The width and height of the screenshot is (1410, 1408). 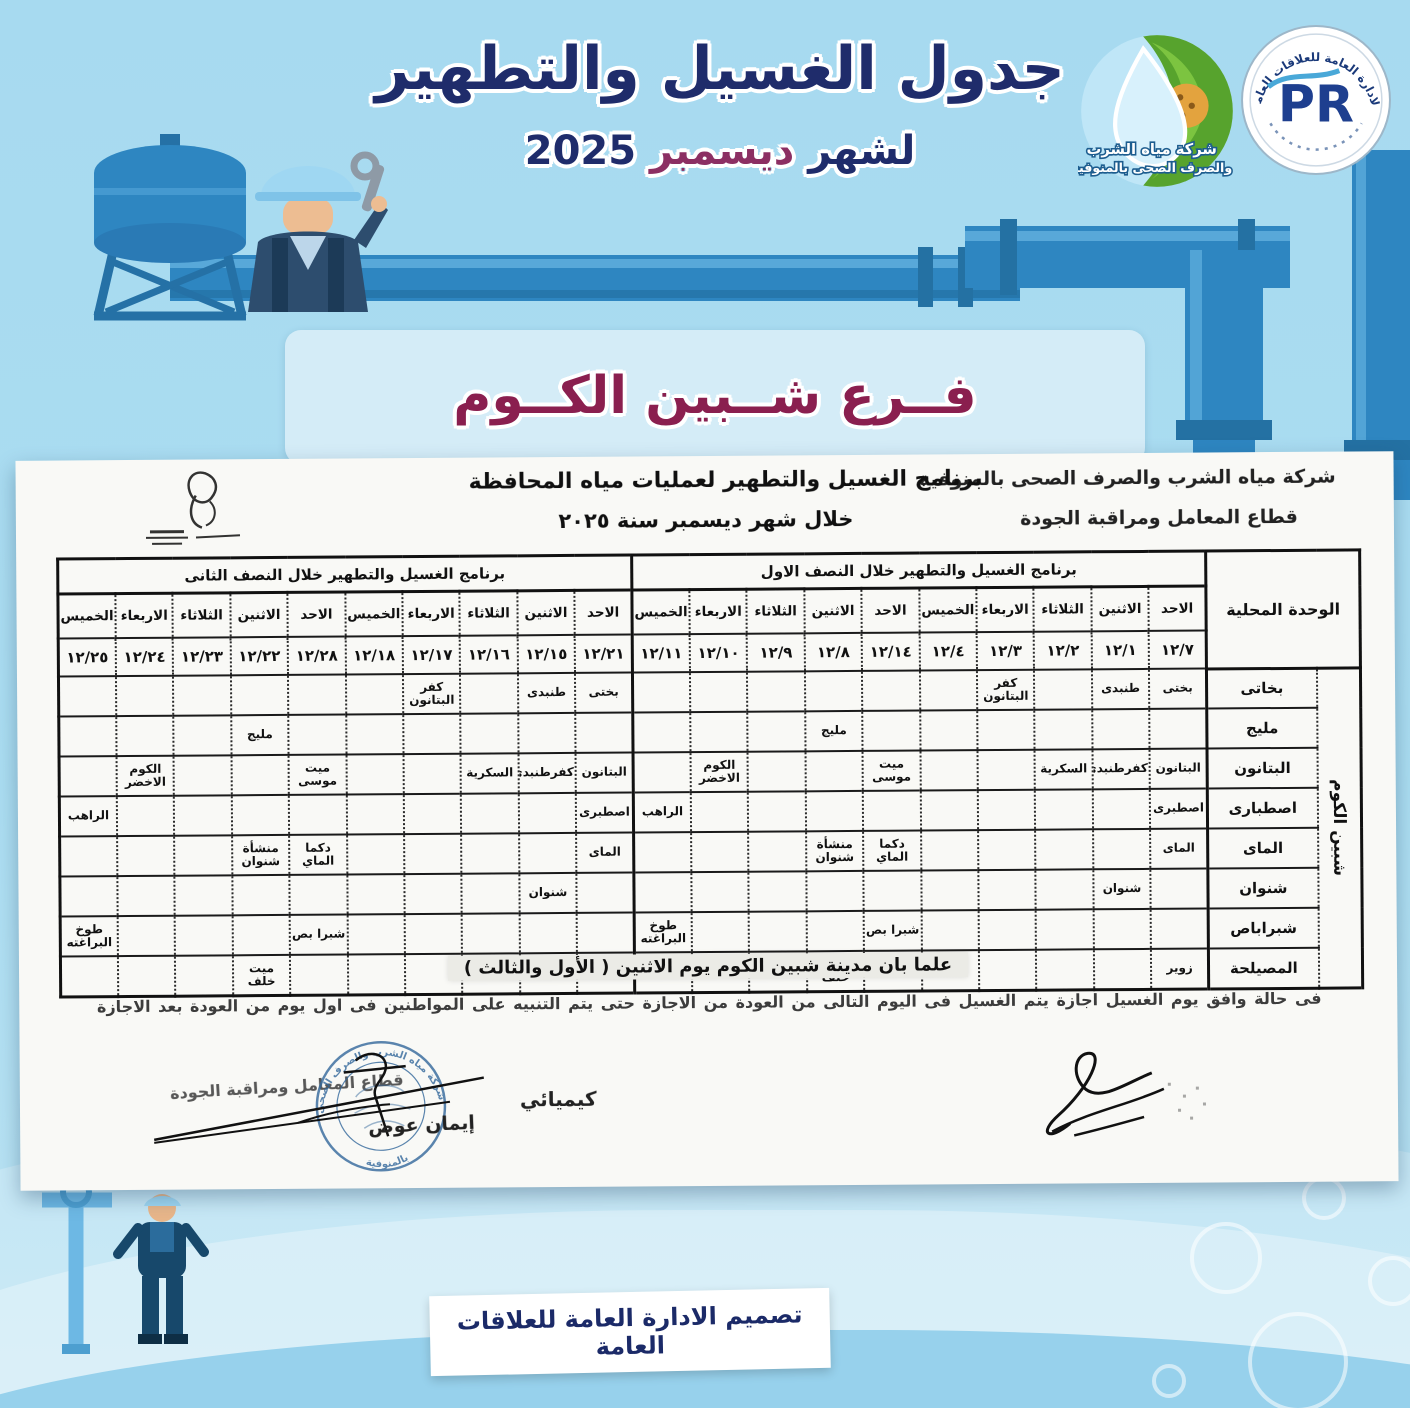 I want to click on date-cell: ١٢/١٨, so click(x=374, y=655).